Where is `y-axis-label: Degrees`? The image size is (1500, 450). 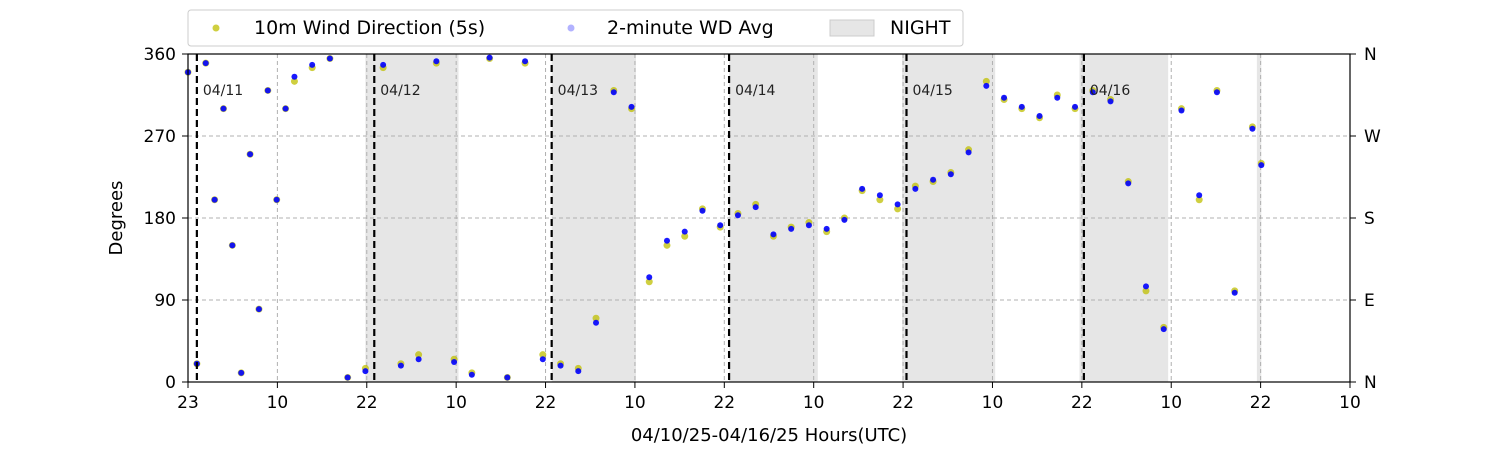
y-axis-label: Degrees is located at coordinates (116, 218).